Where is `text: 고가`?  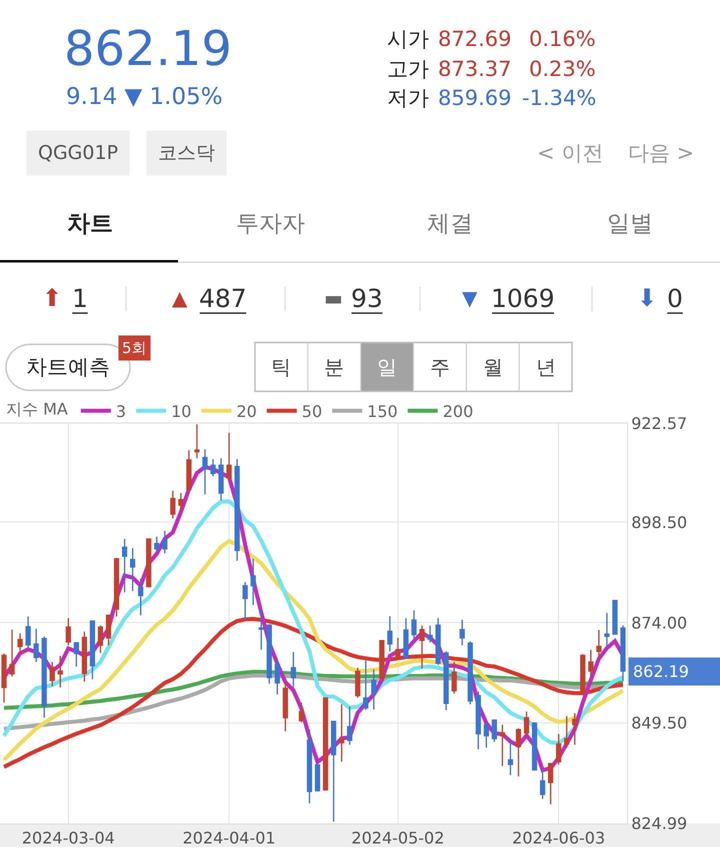
text: 고가 is located at coordinates (408, 69).